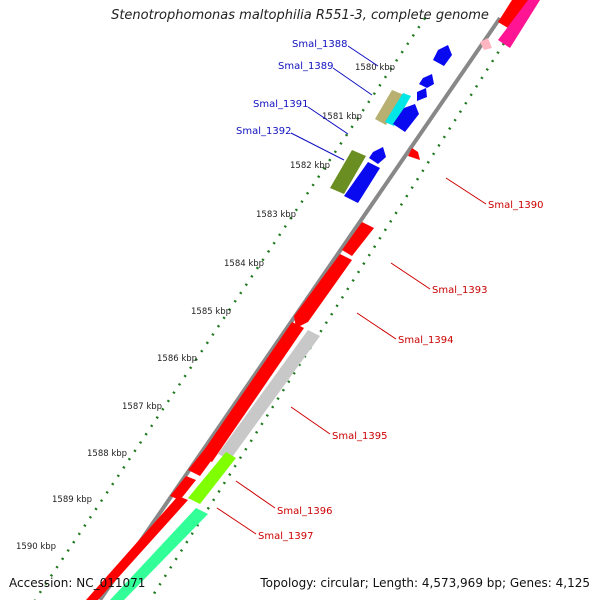  What do you see at coordinates (77, 583) in the screenshot?
I see `accession-label: Accession: NC_011071` at bounding box center [77, 583].